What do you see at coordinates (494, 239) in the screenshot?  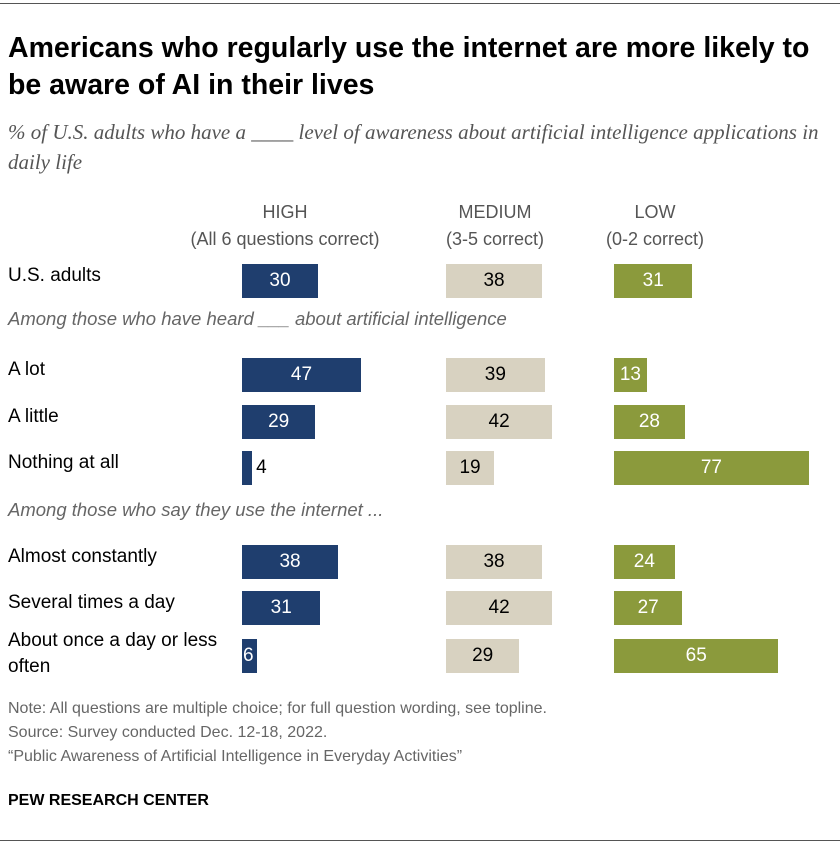 I see `column-subtitle: (3-5 correct)` at bounding box center [494, 239].